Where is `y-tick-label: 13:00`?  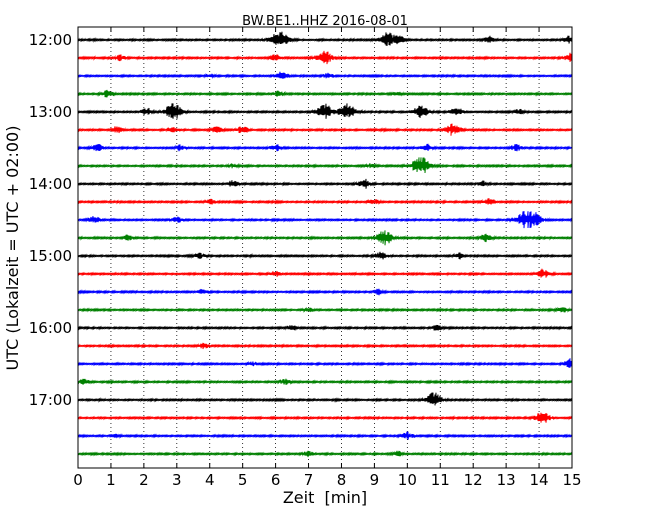
y-tick-label: 13:00 is located at coordinates (50, 112).